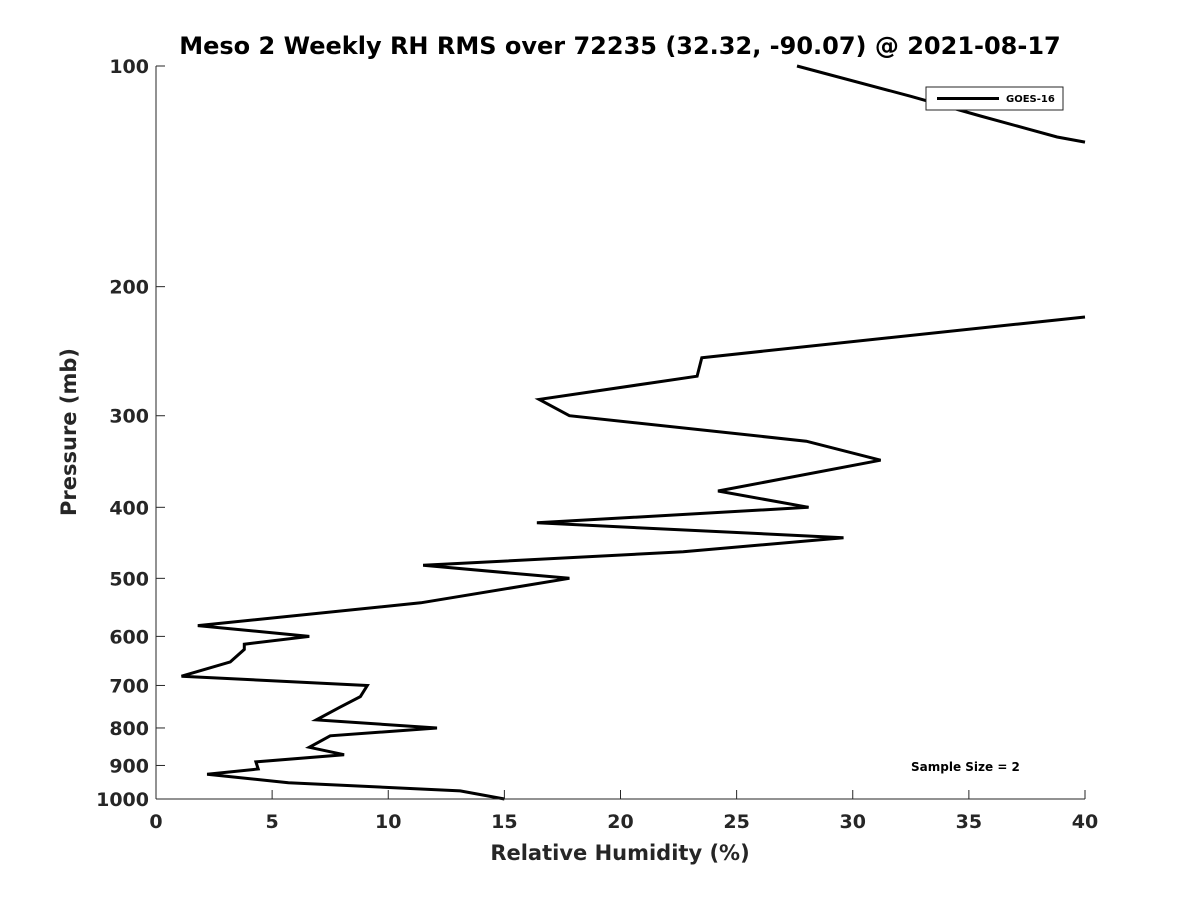  I want to click on legend-label-goes-16: GOES-16, so click(1030, 99).